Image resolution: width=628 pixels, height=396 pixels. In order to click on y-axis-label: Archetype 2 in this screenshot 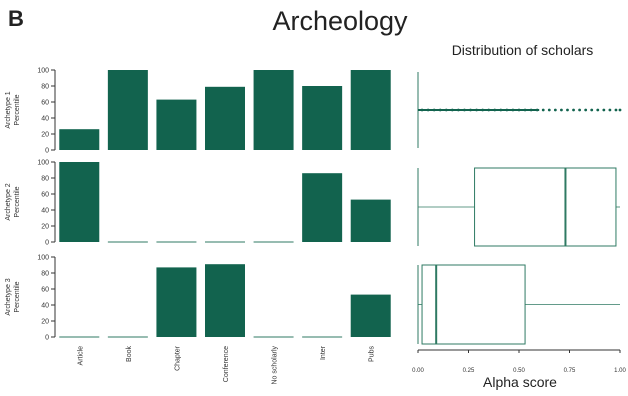, I will do `click(8, 201)`.